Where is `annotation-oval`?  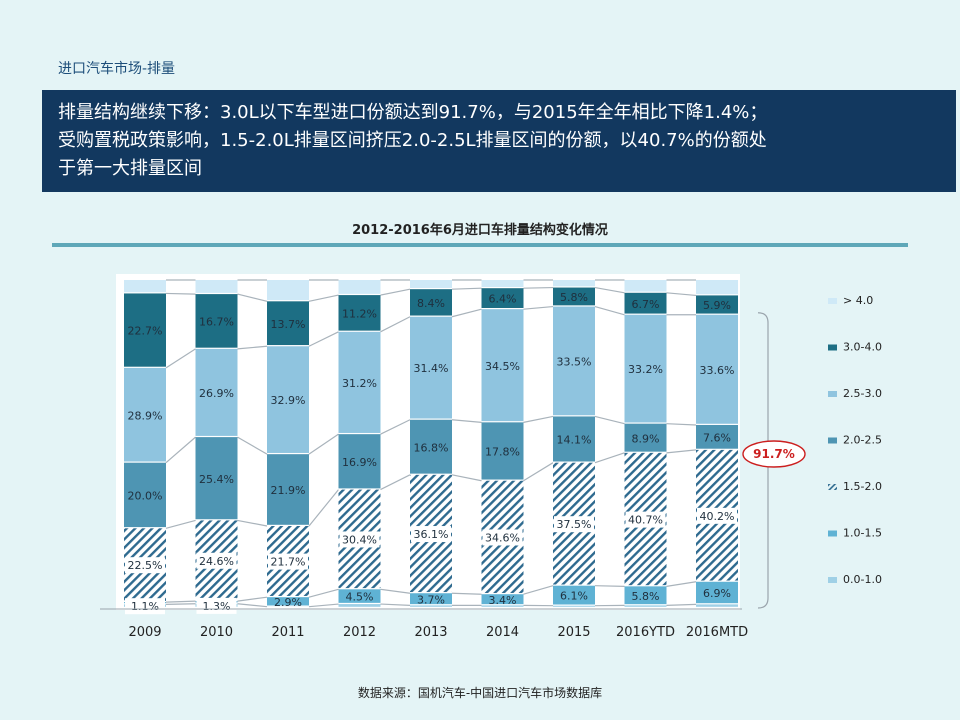 annotation-oval is located at coordinates (774, 454).